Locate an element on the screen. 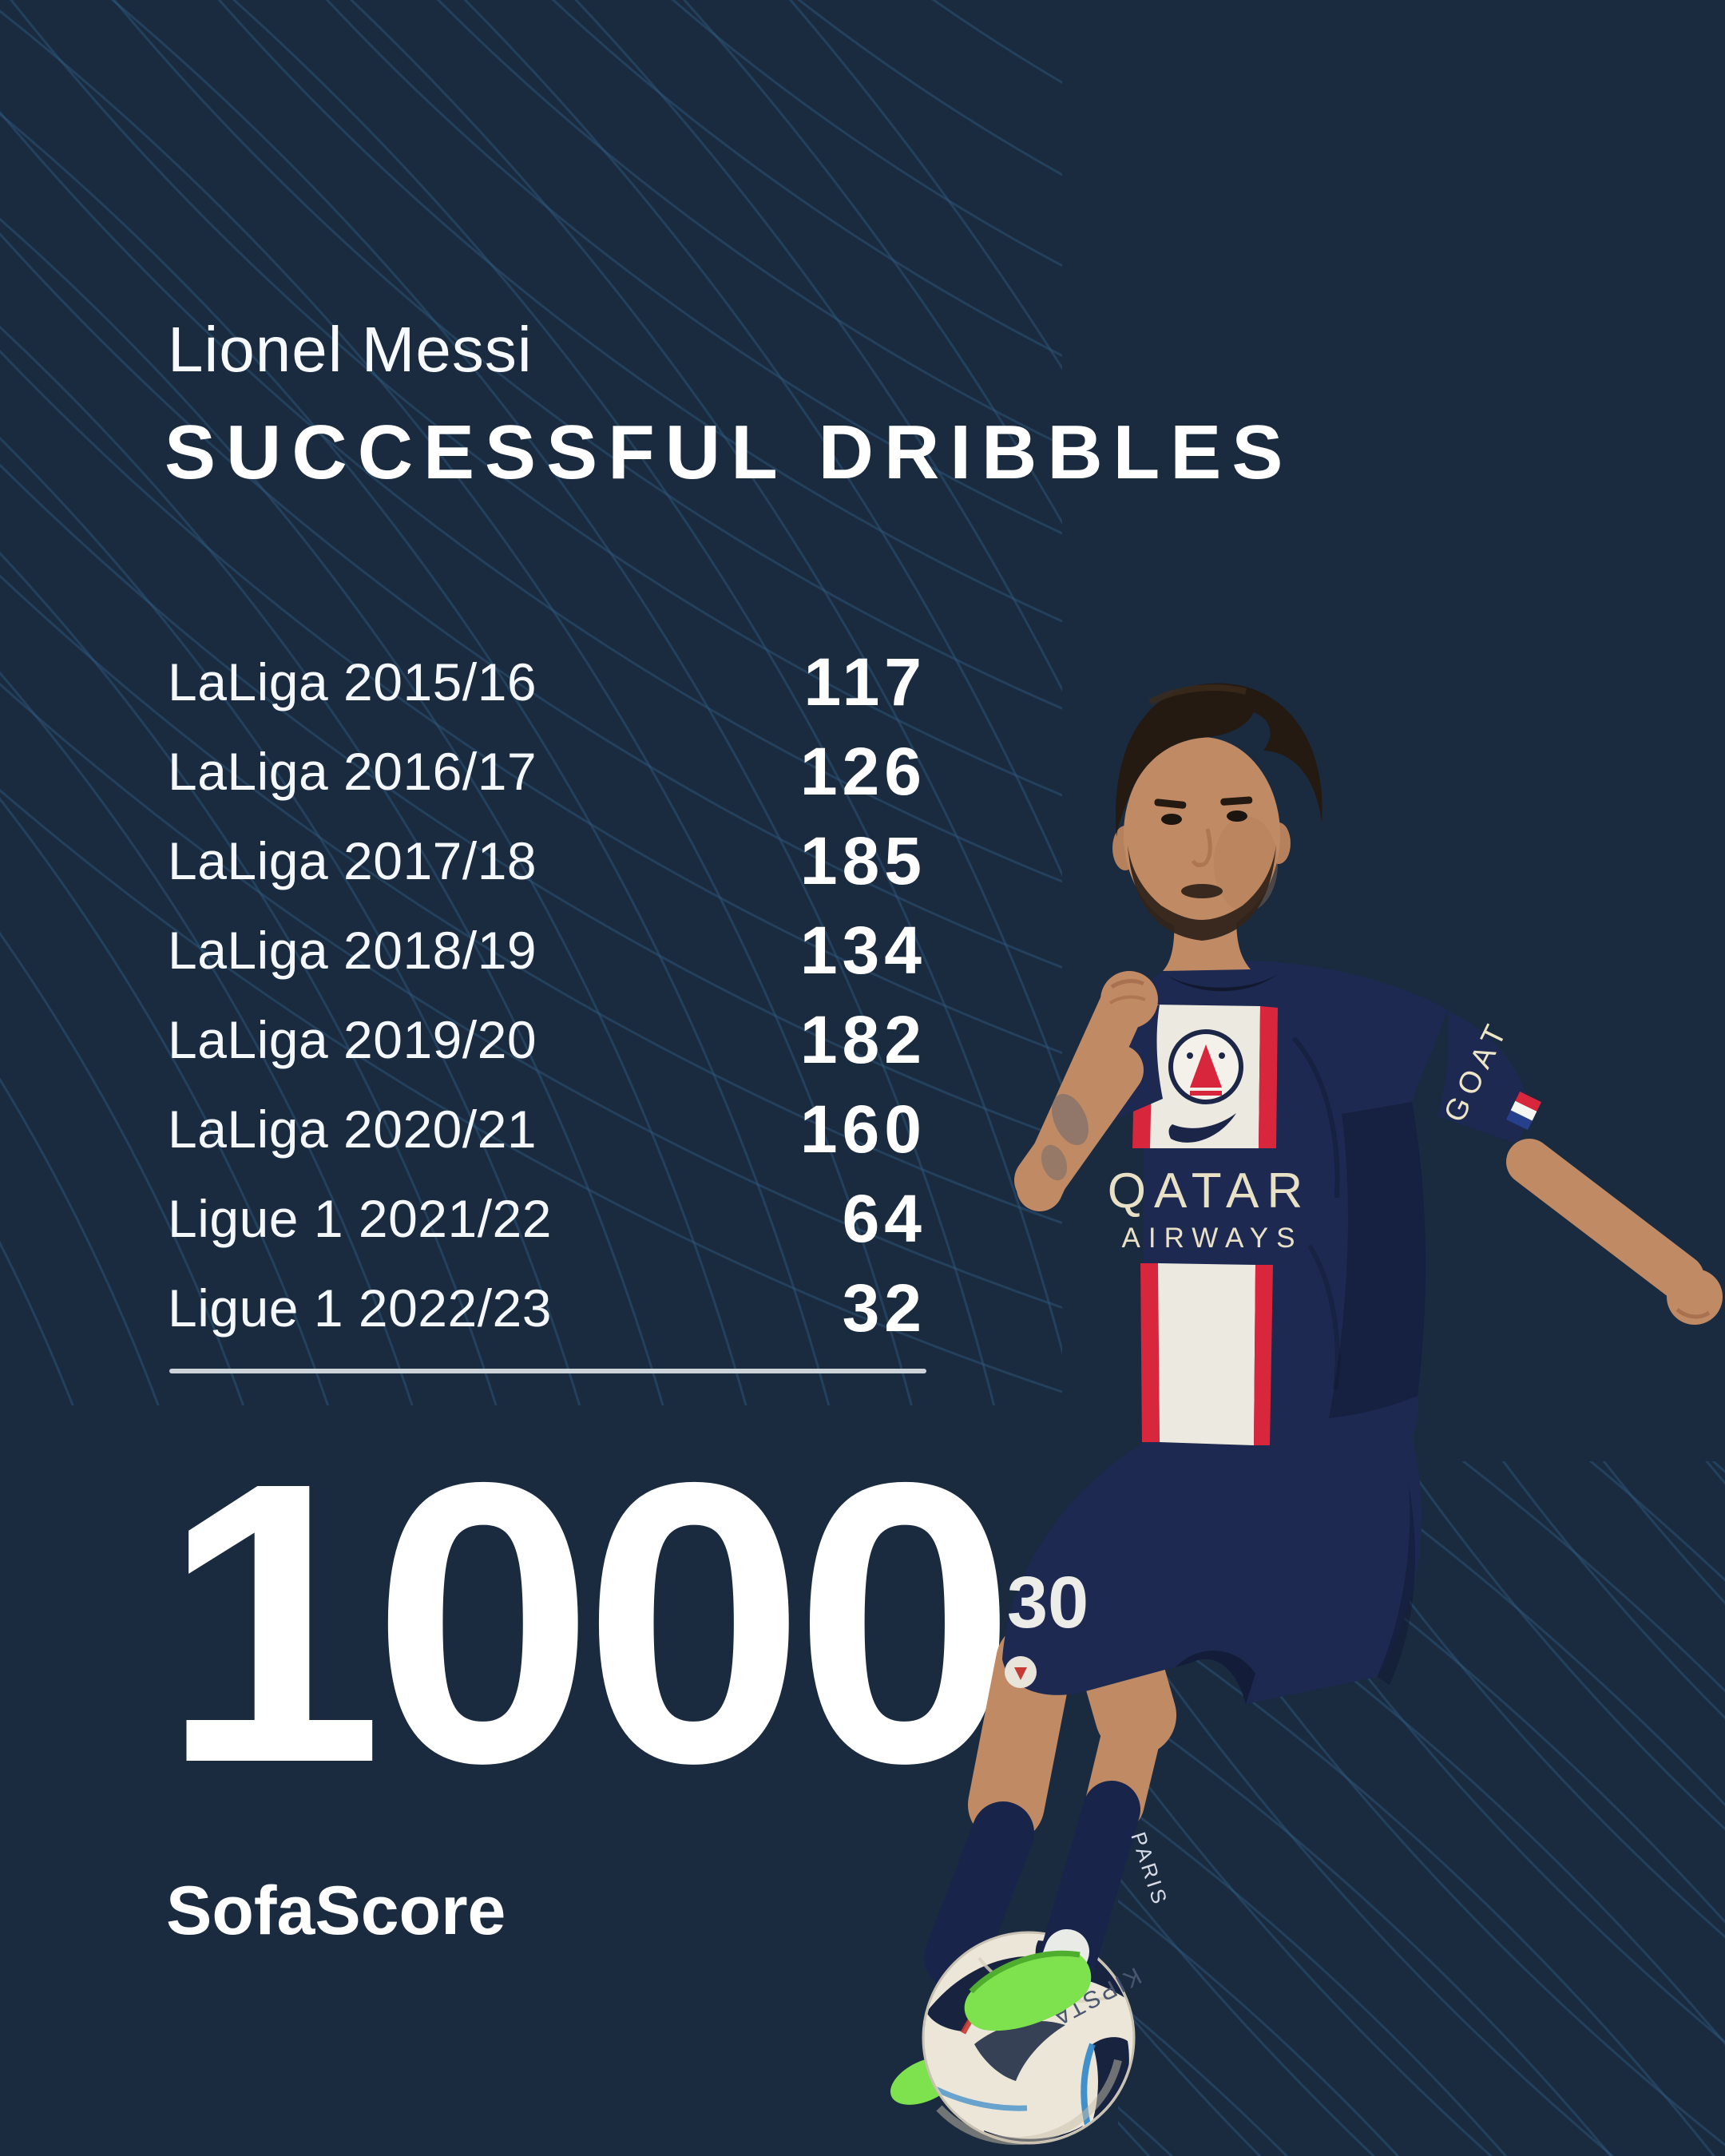 This screenshot has width=1725, height=2156. season-value: 126 is located at coordinates (862, 771).